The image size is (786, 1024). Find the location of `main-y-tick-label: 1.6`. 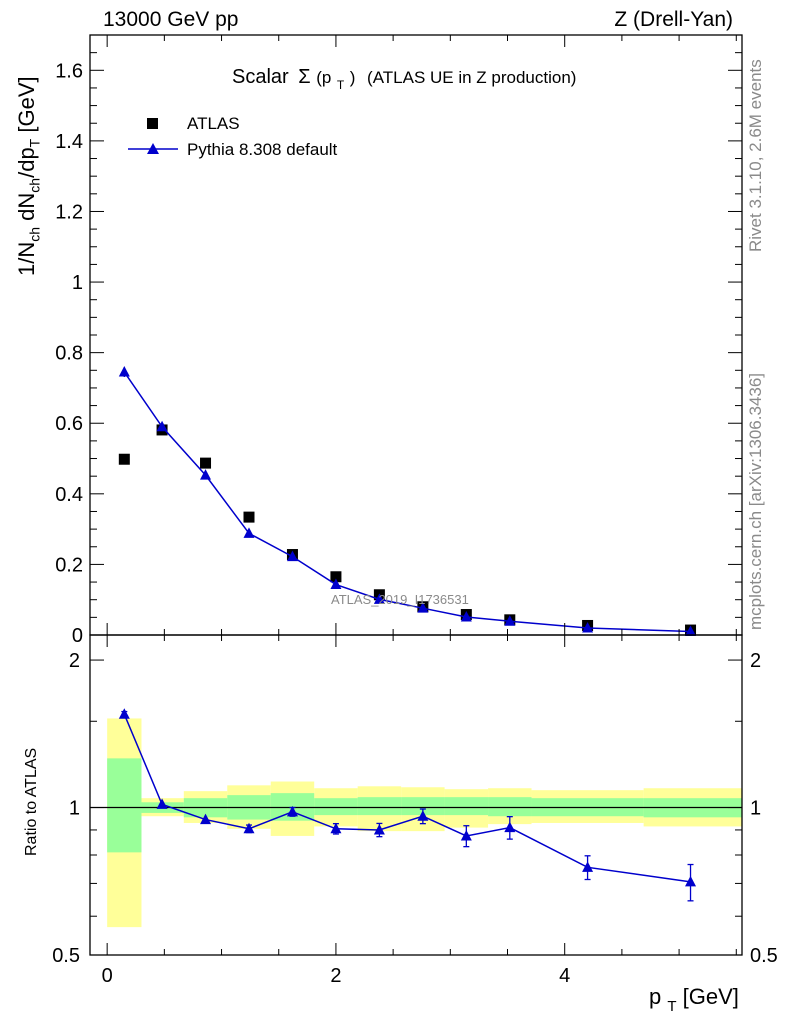

main-y-tick-label: 1.6 is located at coordinates (69, 71).